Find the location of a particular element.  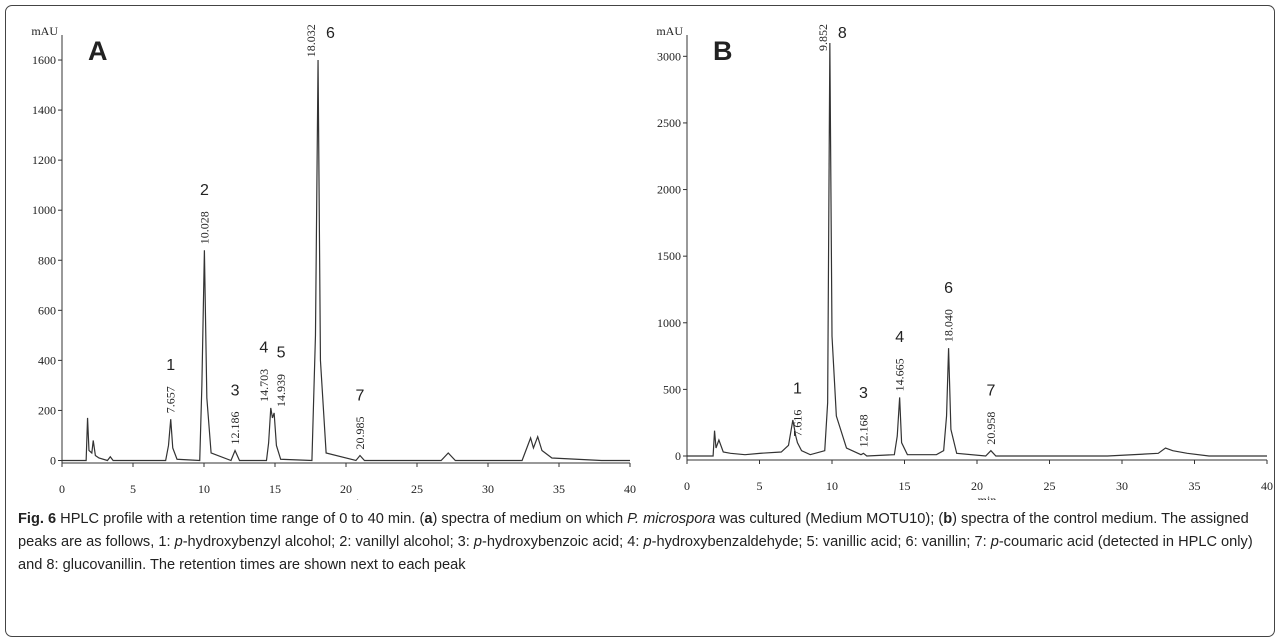

y-tick-label: 1600 is located at coordinates (44, 60).